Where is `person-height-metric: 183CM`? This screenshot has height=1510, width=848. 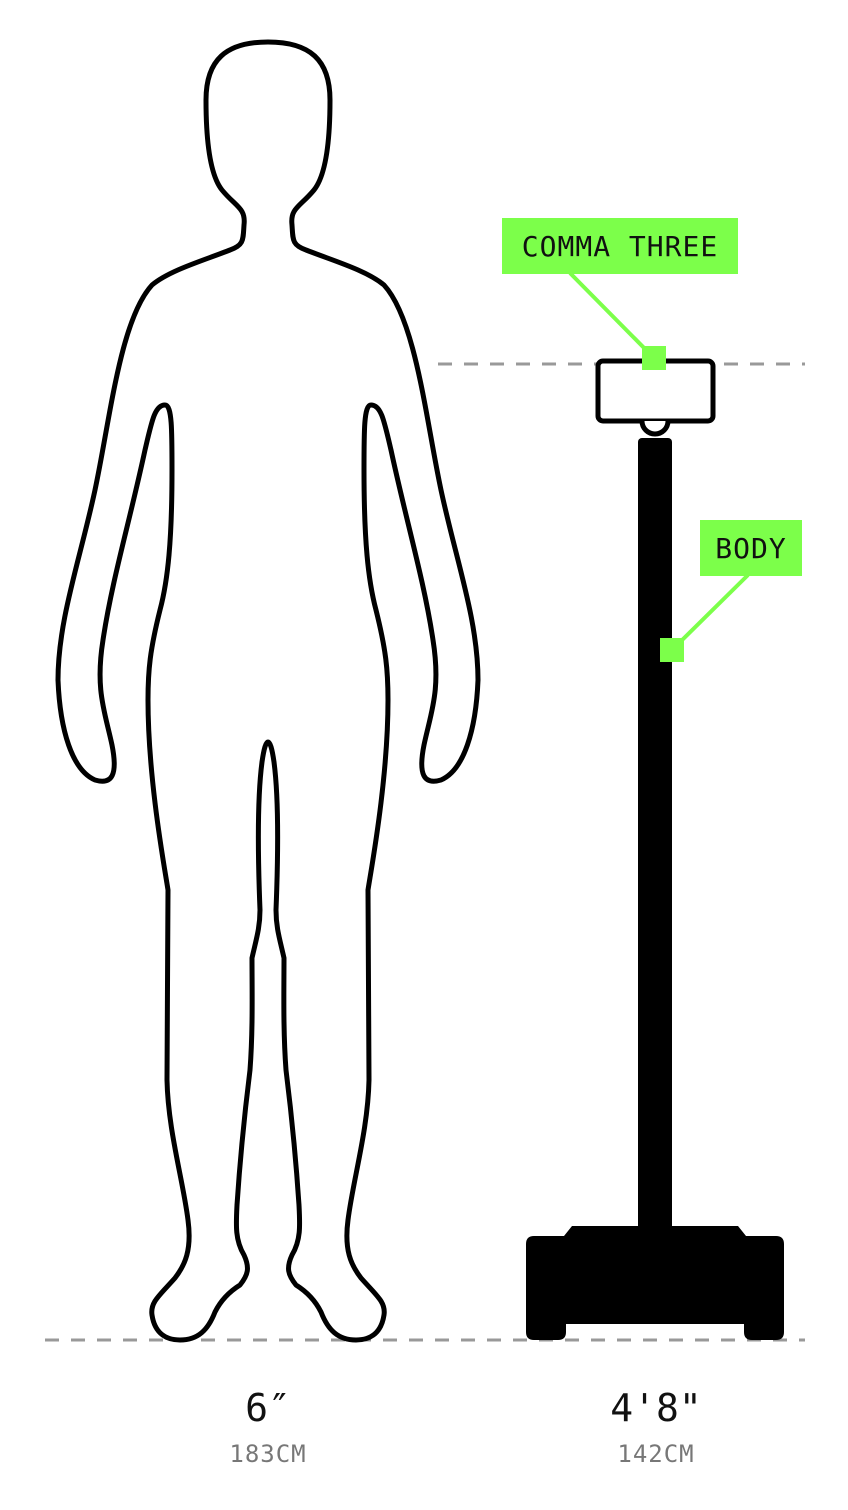 person-height-metric: 183CM is located at coordinates (268, 1454).